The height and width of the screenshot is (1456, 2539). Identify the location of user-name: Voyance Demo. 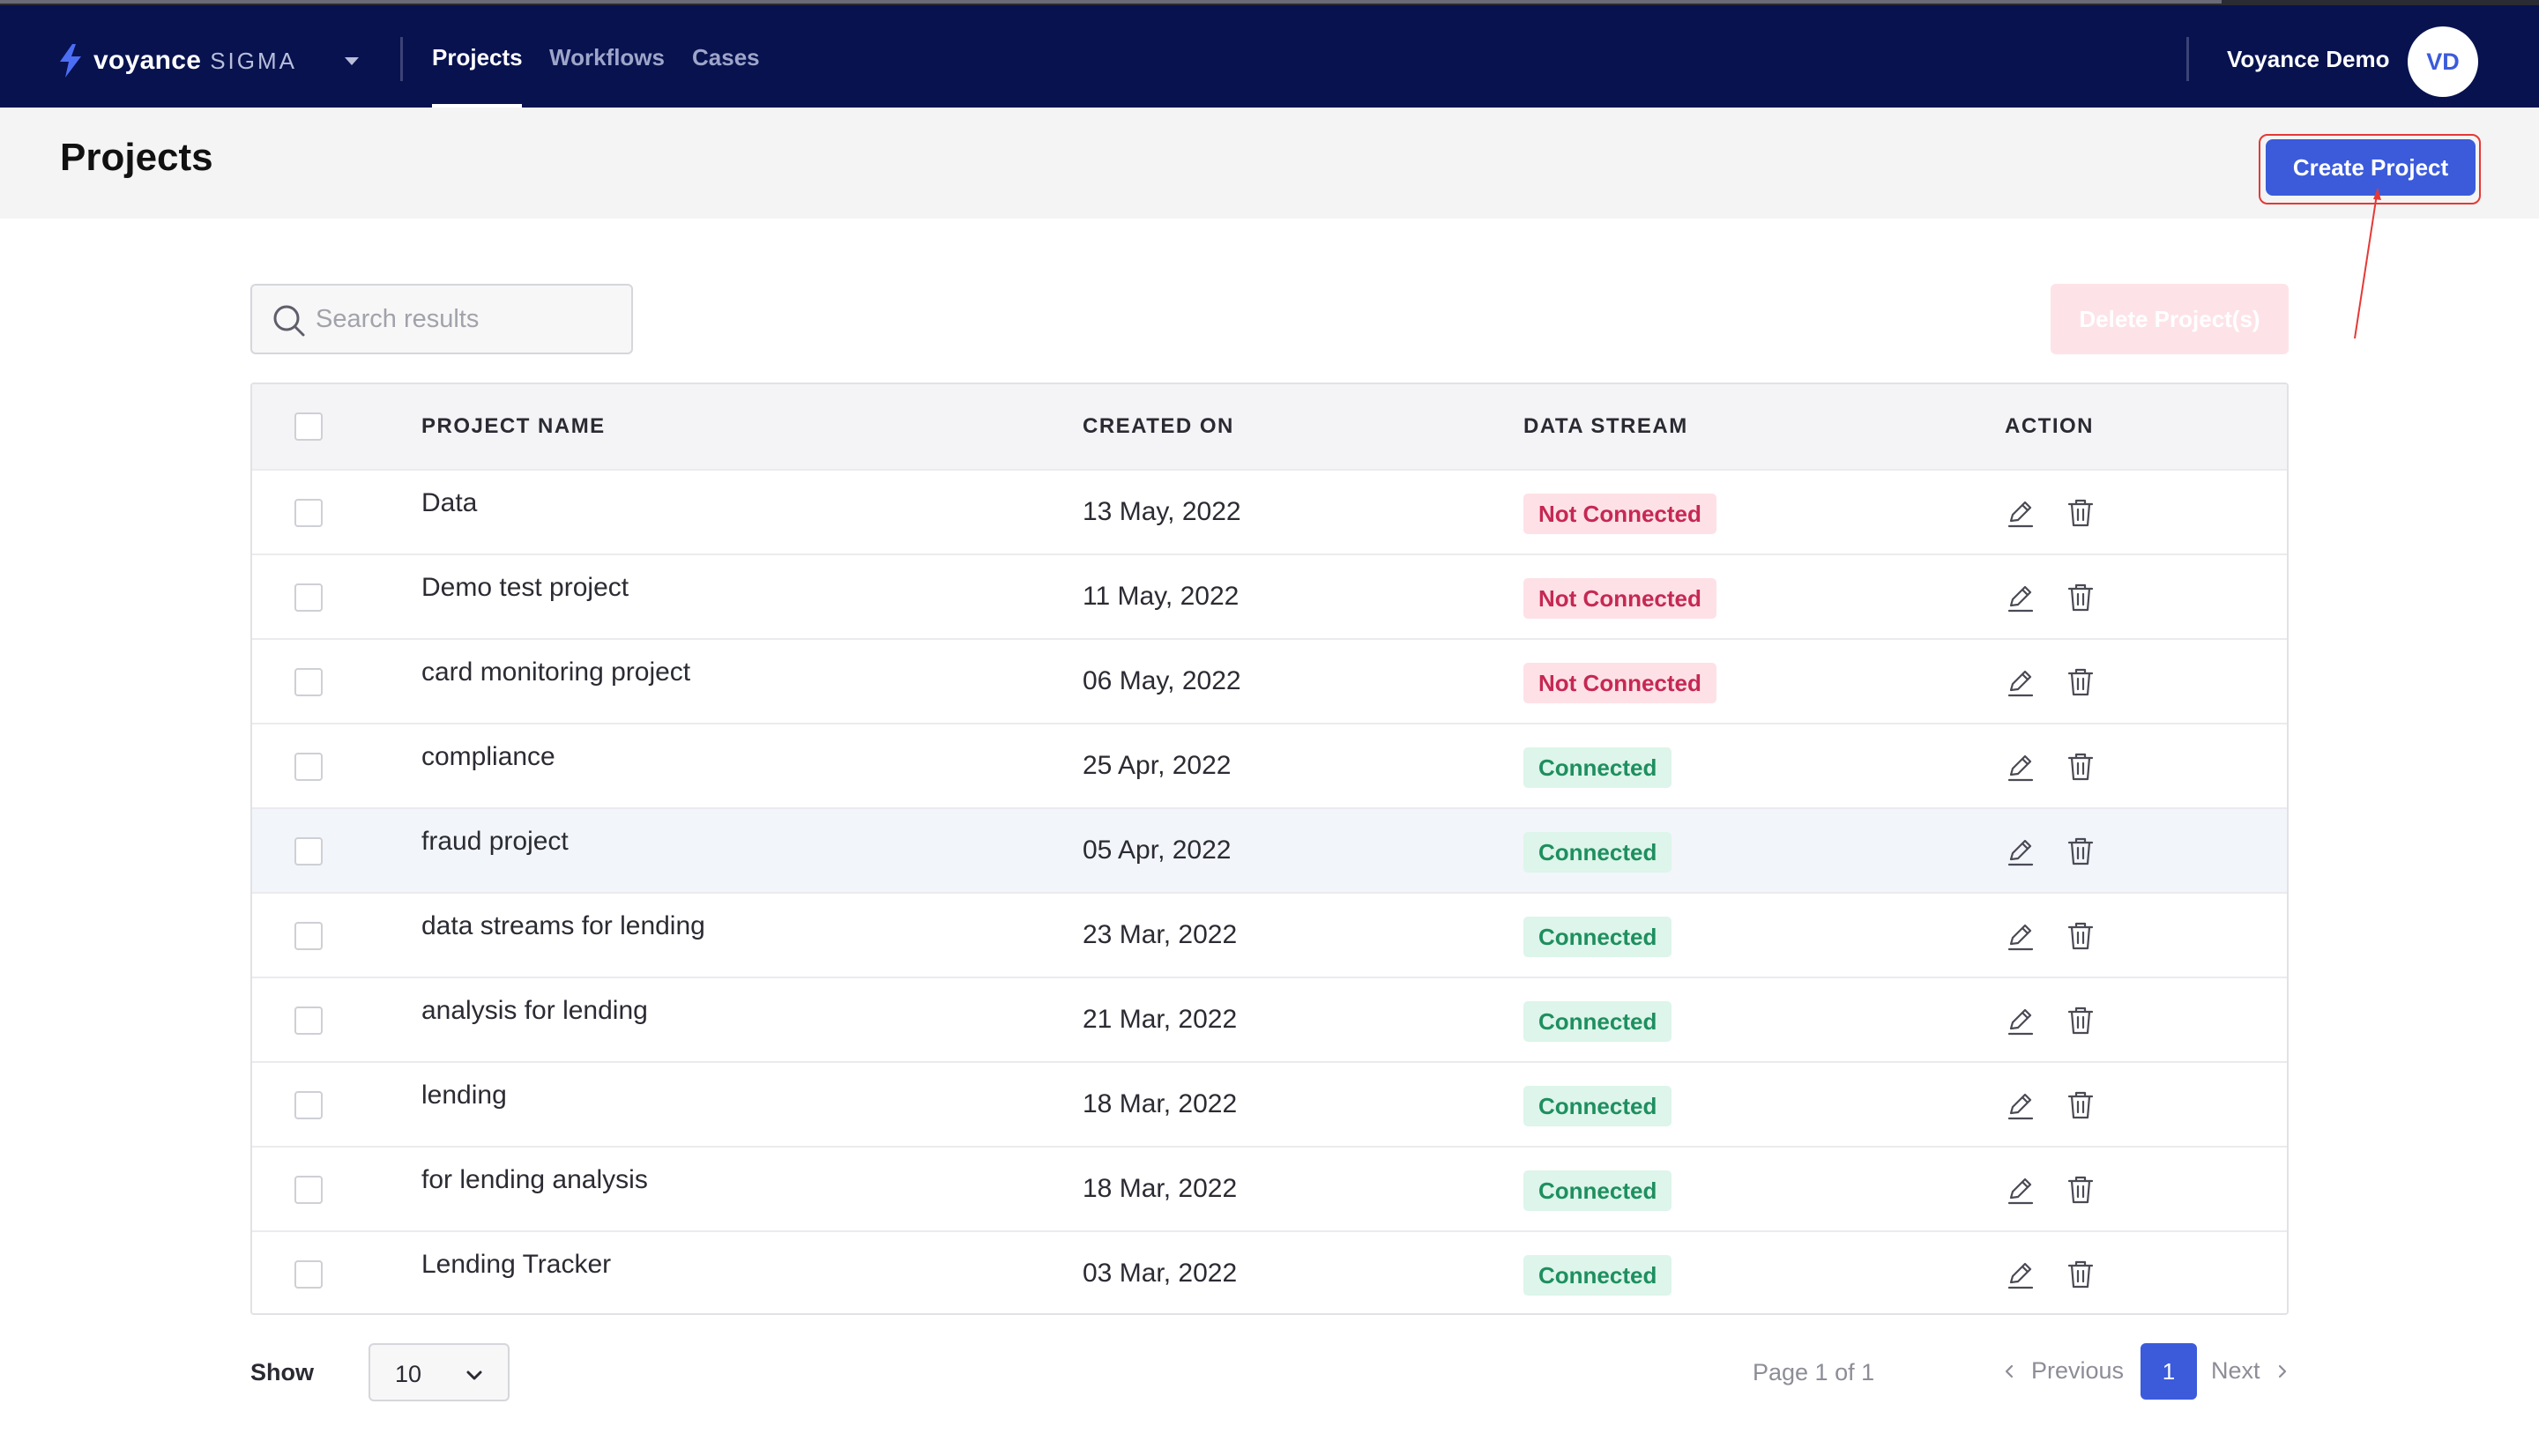
(2308, 59).